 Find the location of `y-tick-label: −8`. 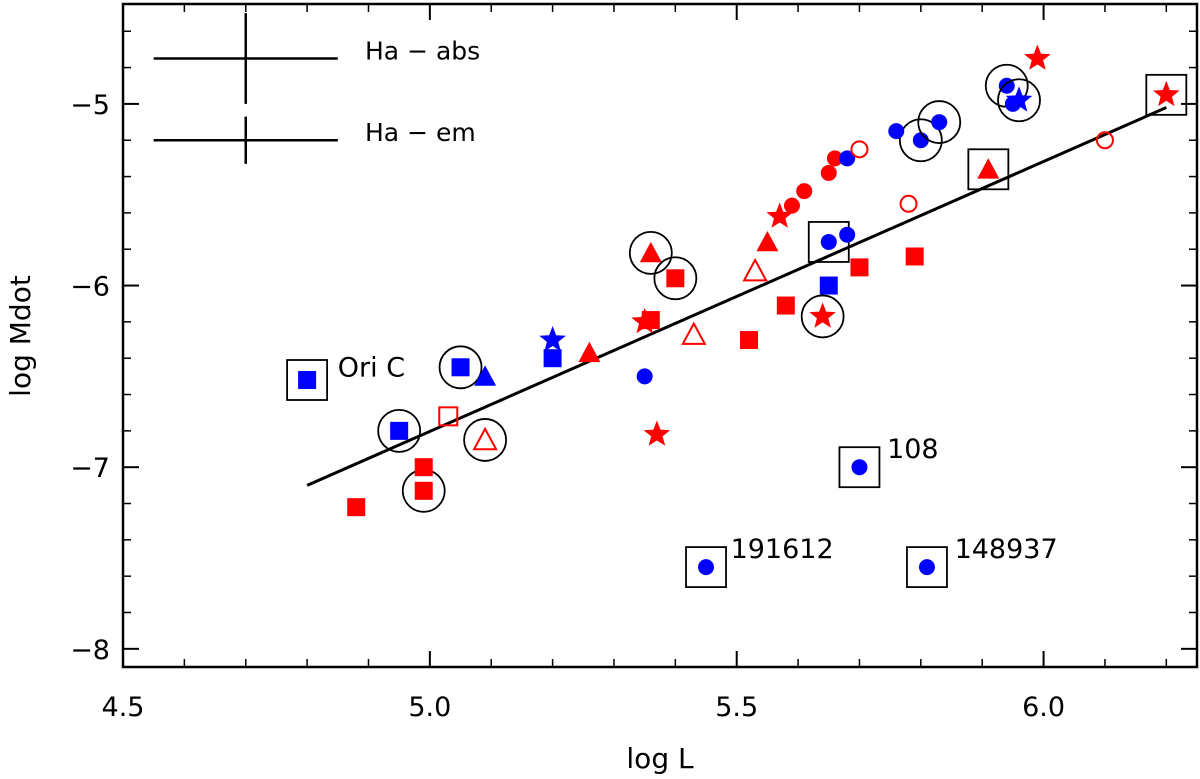

y-tick-label: −8 is located at coordinates (90, 650).